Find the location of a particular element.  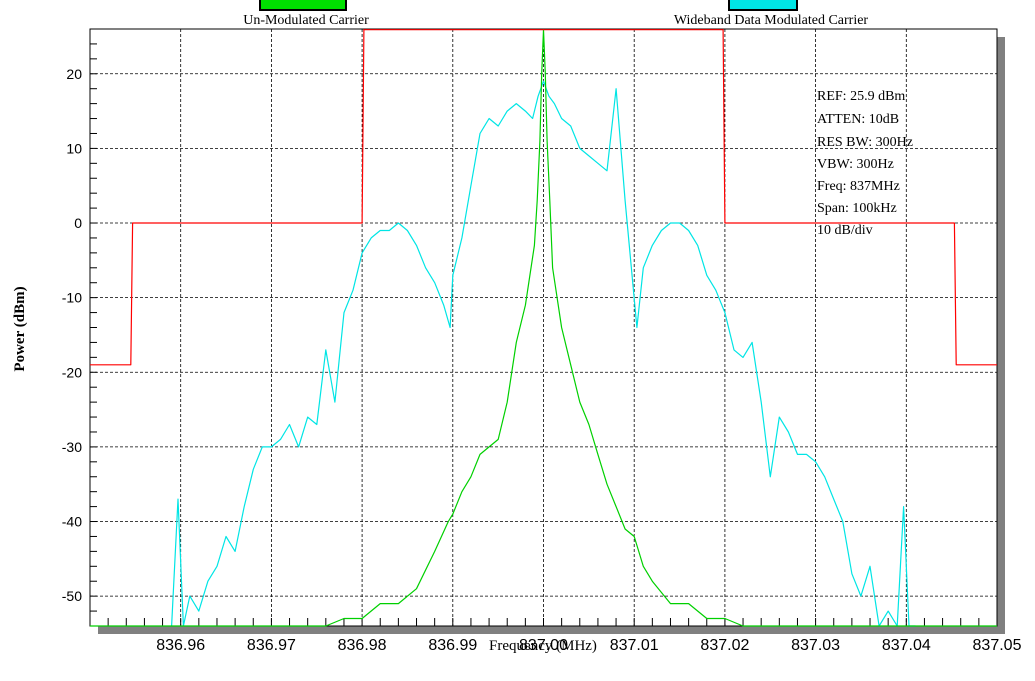

x-tick-label: 837.02 is located at coordinates (724, 645).